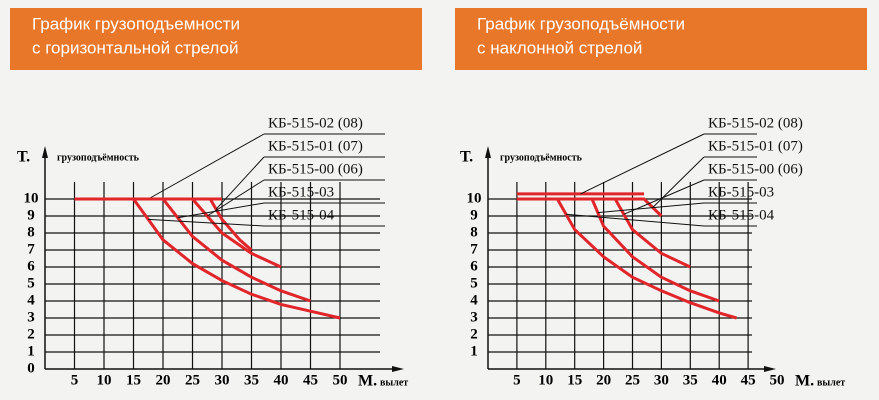  What do you see at coordinates (559, 47) in the screenshot?
I see `chart-title: с наклонной стрелой` at bounding box center [559, 47].